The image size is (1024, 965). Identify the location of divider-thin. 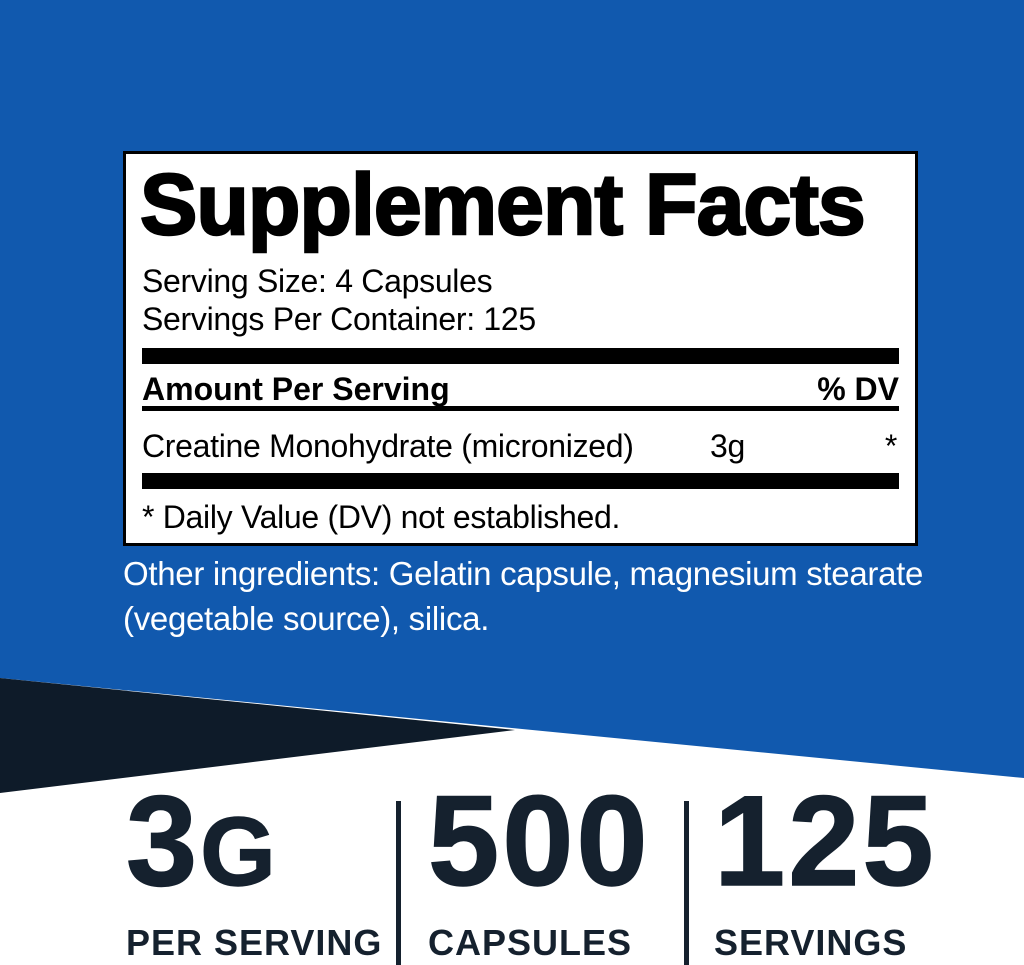
(520, 408).